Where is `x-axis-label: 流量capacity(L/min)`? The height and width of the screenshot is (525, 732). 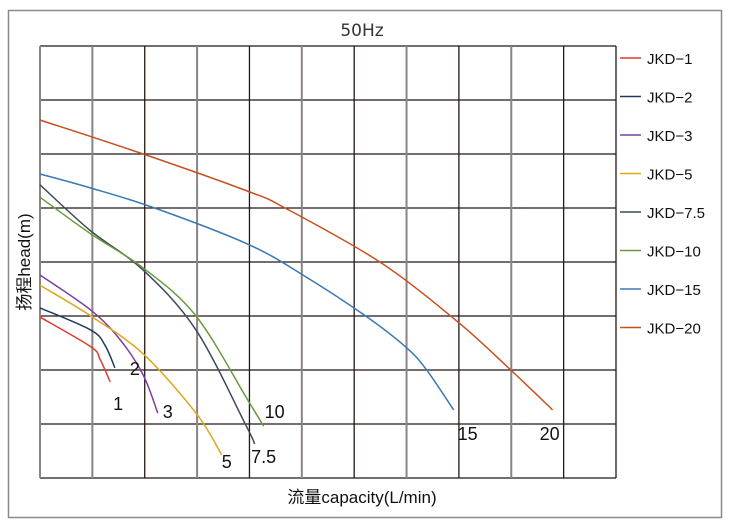
x-axis-label: 流量capacity(L/min) is located at coordinates (361, 497).